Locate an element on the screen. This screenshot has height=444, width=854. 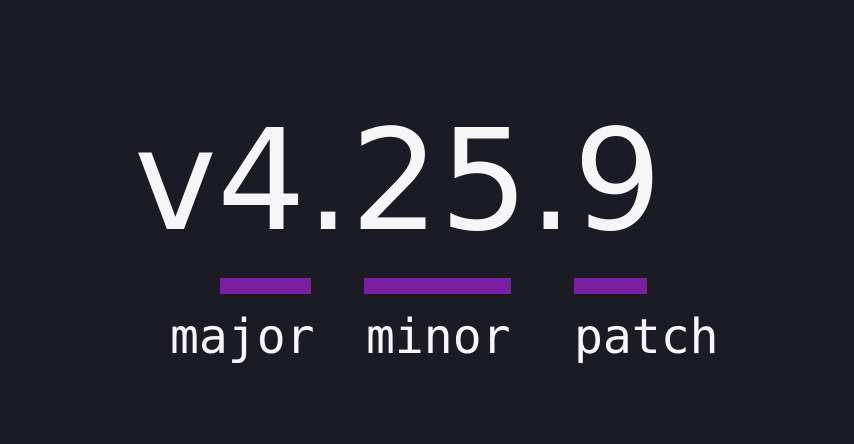
minor-underline-bar is located at coordinates (437, 286).